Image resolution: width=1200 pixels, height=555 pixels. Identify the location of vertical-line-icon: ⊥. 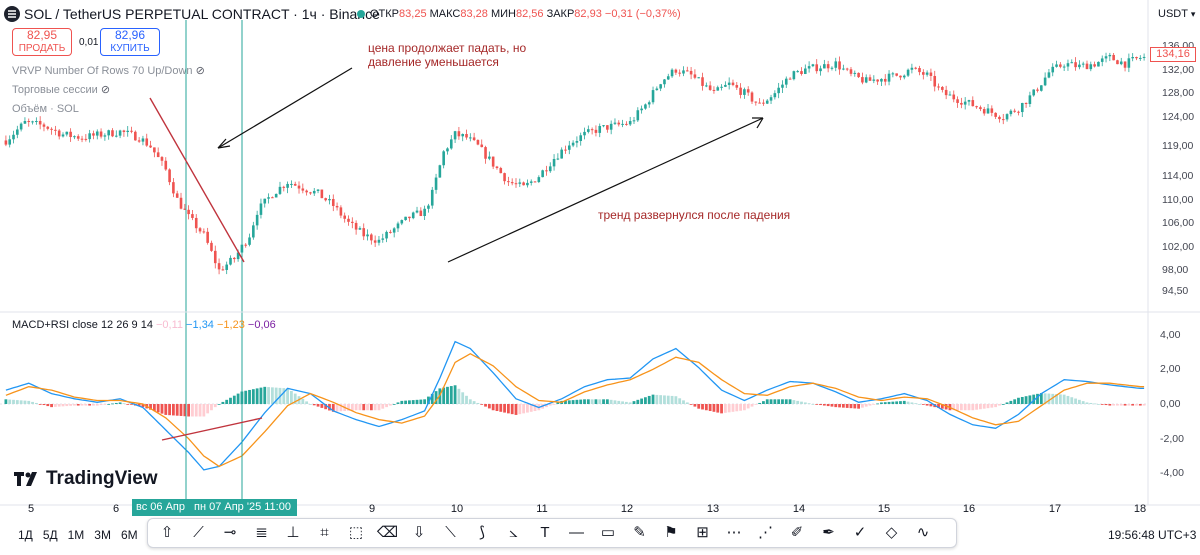
(293, 532).